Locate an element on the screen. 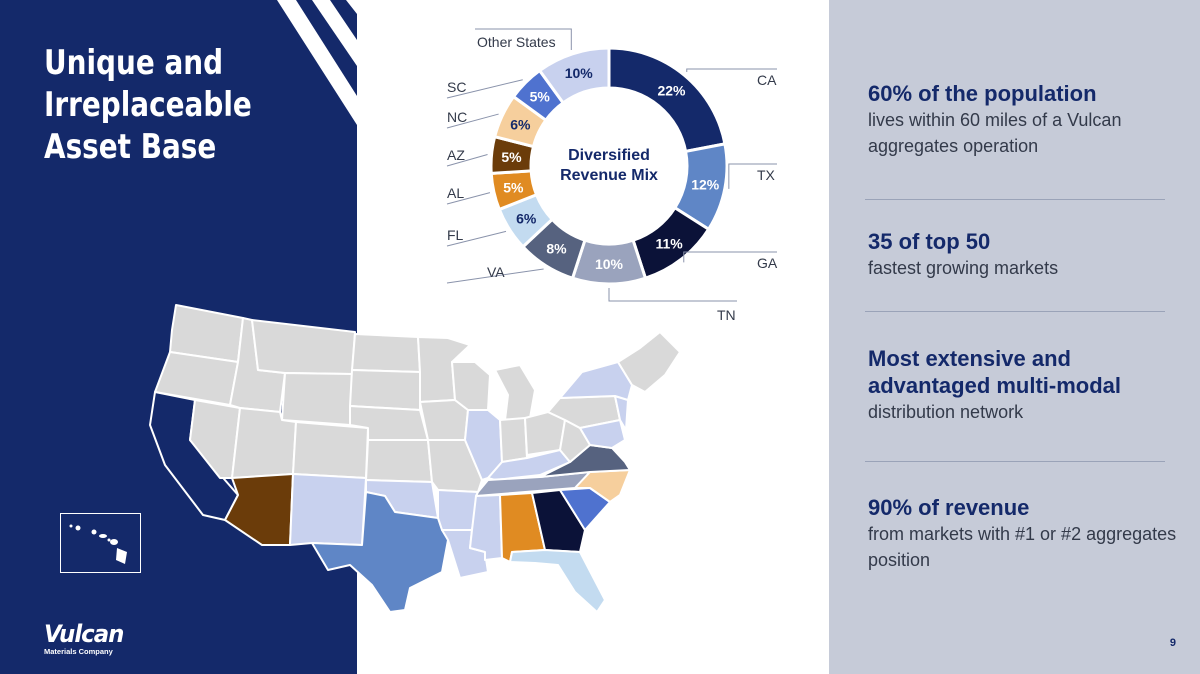 This screenshot has height=674, width=1200. donut-slice-other-states is located at coordinates (574, 75).